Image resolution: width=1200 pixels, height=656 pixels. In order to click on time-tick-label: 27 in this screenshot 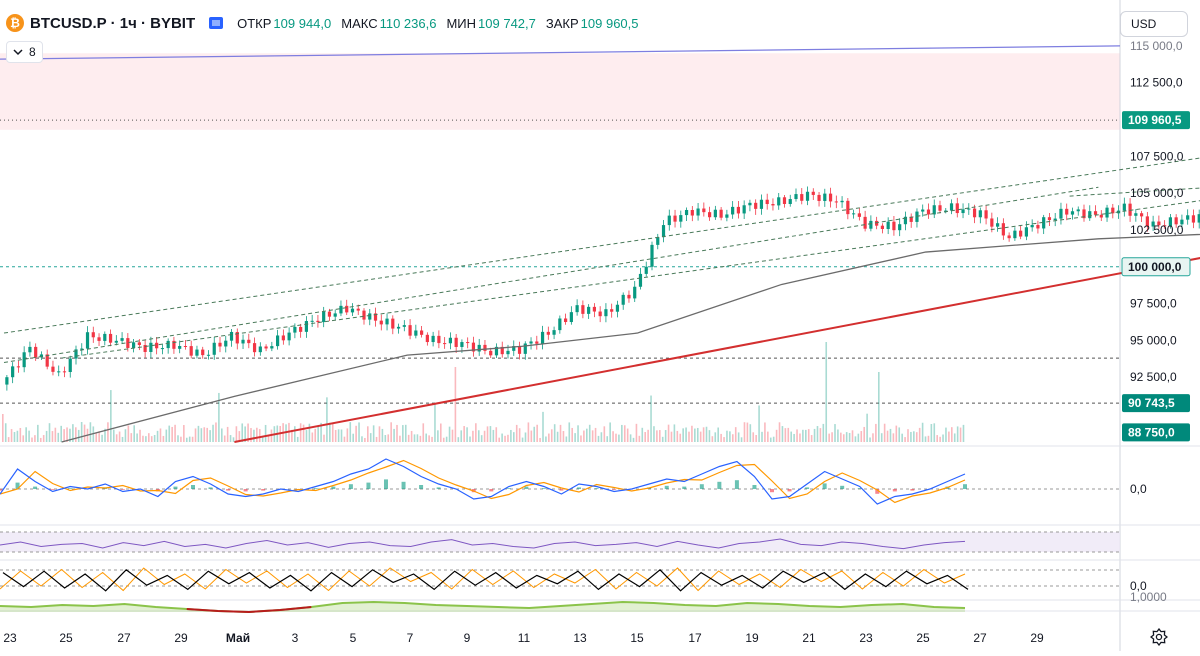, I will do `click(124, 638)`.